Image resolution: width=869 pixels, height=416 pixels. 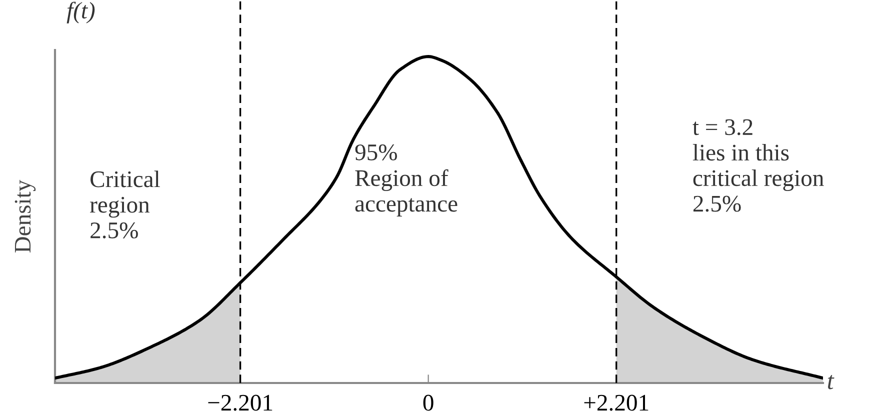 What do you see at coordinates (406, 180) in the screenshot?
I see `annotation: 95% Region of acceptance` at bounding box center [406, 180].